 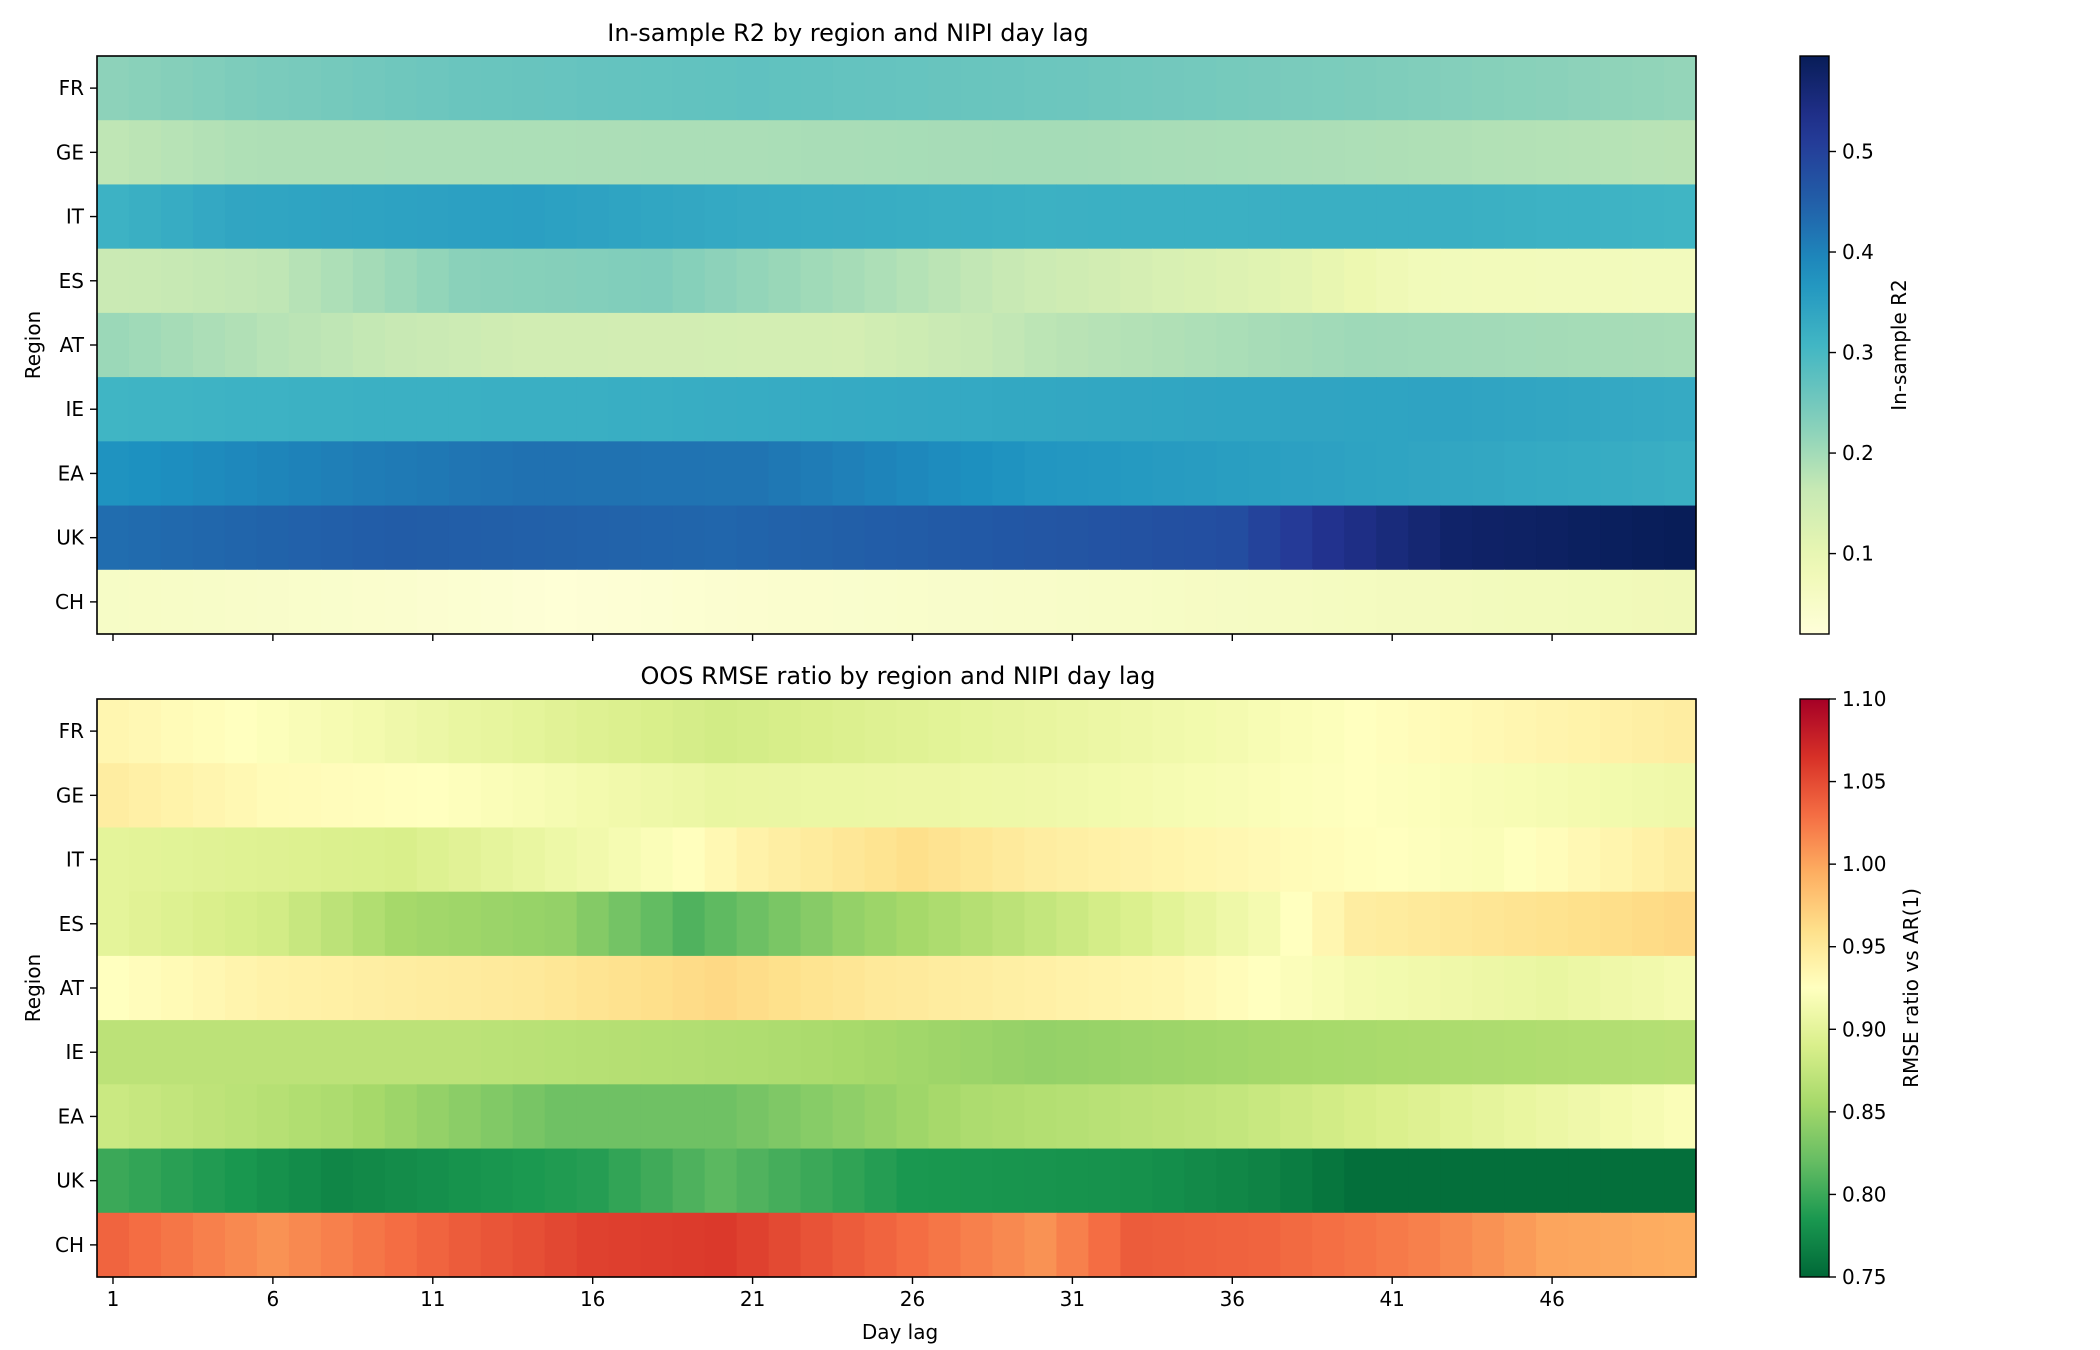 I want to click on colorbar-tick-label: 0.4, so click(x=1858, y=252).